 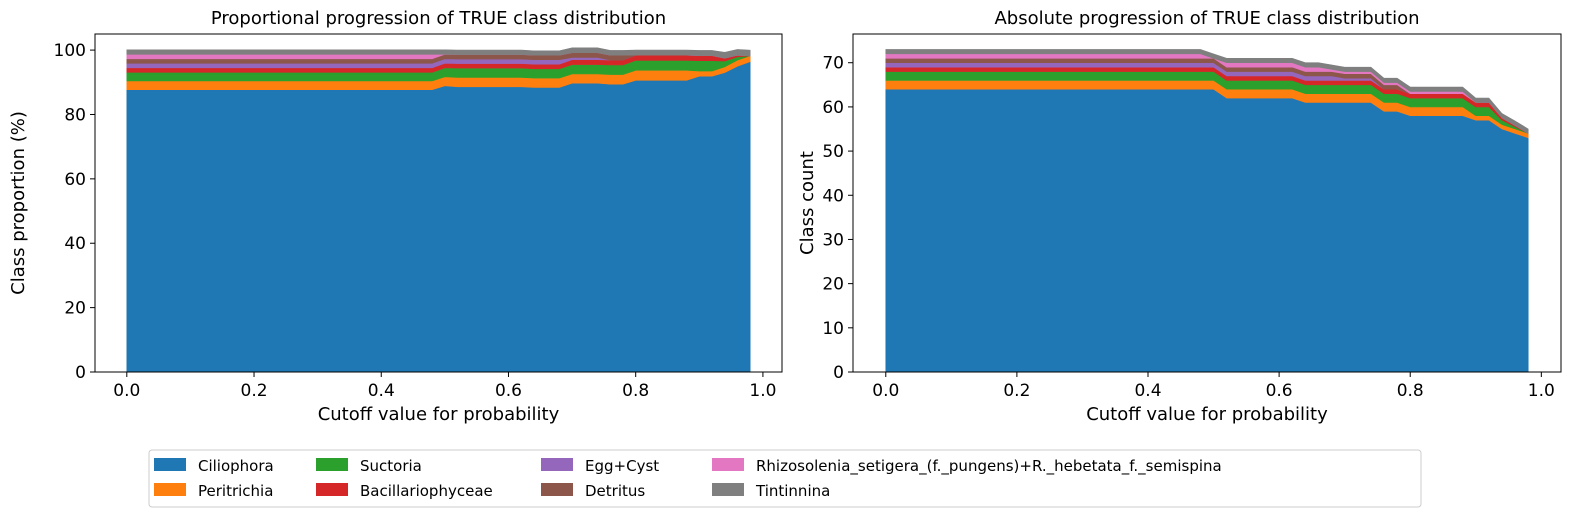 What do you see at coordinates (332, 464) in the screenshot?
I see `legend-swatch-suctoria` at bounding box center [332, 464].